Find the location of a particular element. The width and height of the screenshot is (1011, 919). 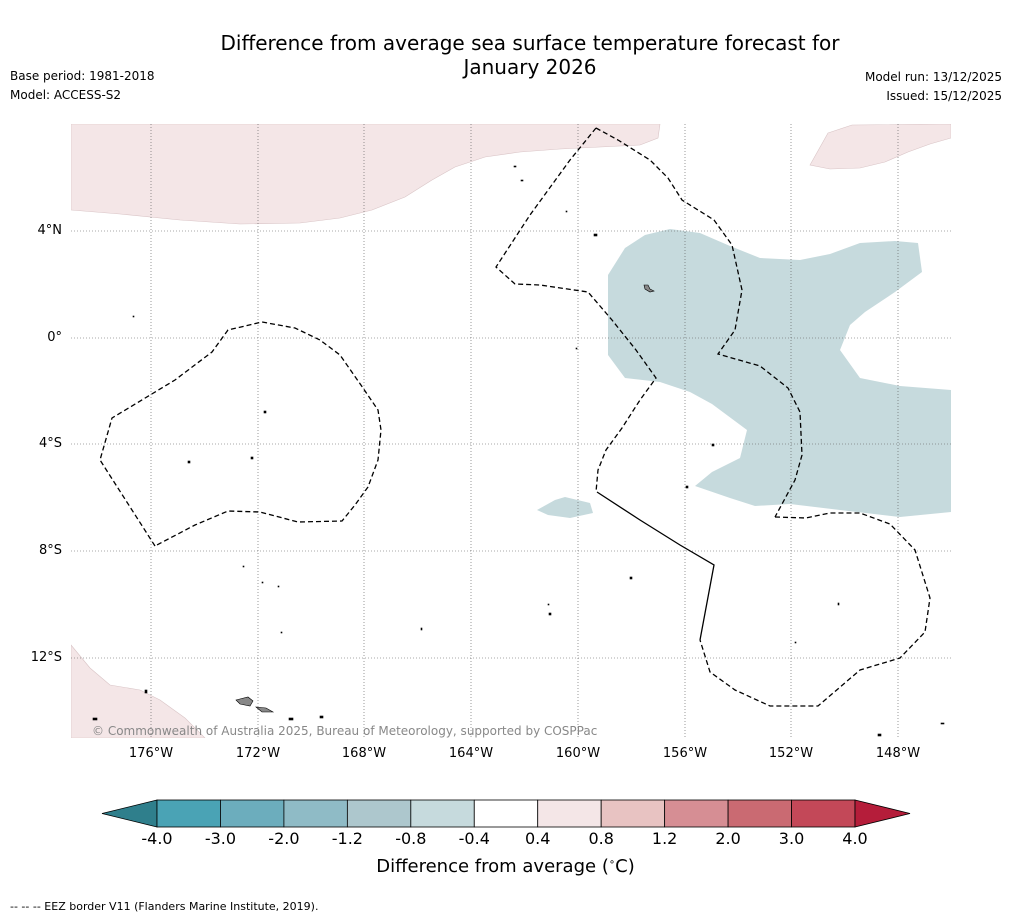

eez-tokelau is located at coordinates (240, 434).